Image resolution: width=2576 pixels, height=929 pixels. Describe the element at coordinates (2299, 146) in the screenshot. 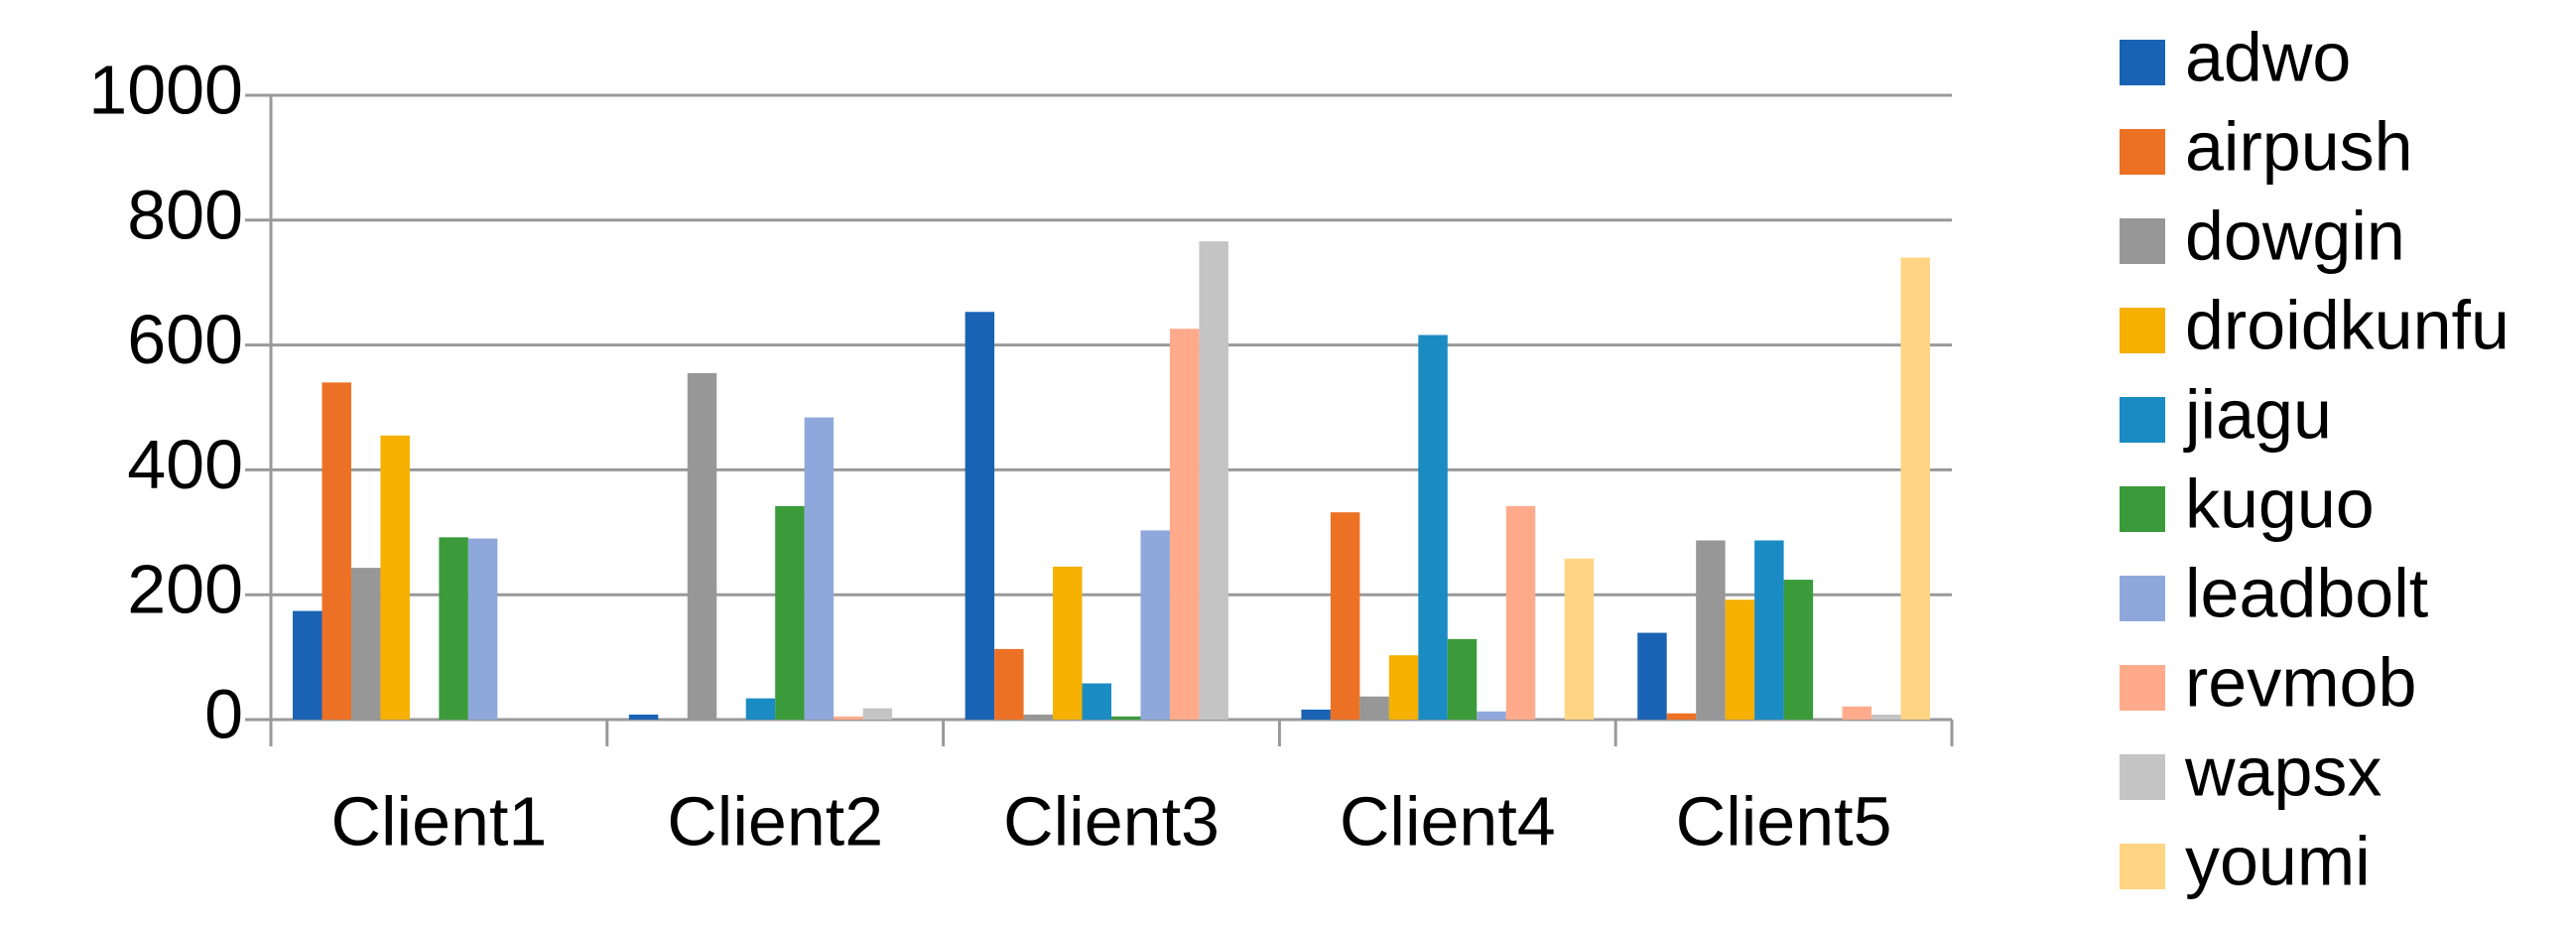

I see `legend-label: airpush` at that location.